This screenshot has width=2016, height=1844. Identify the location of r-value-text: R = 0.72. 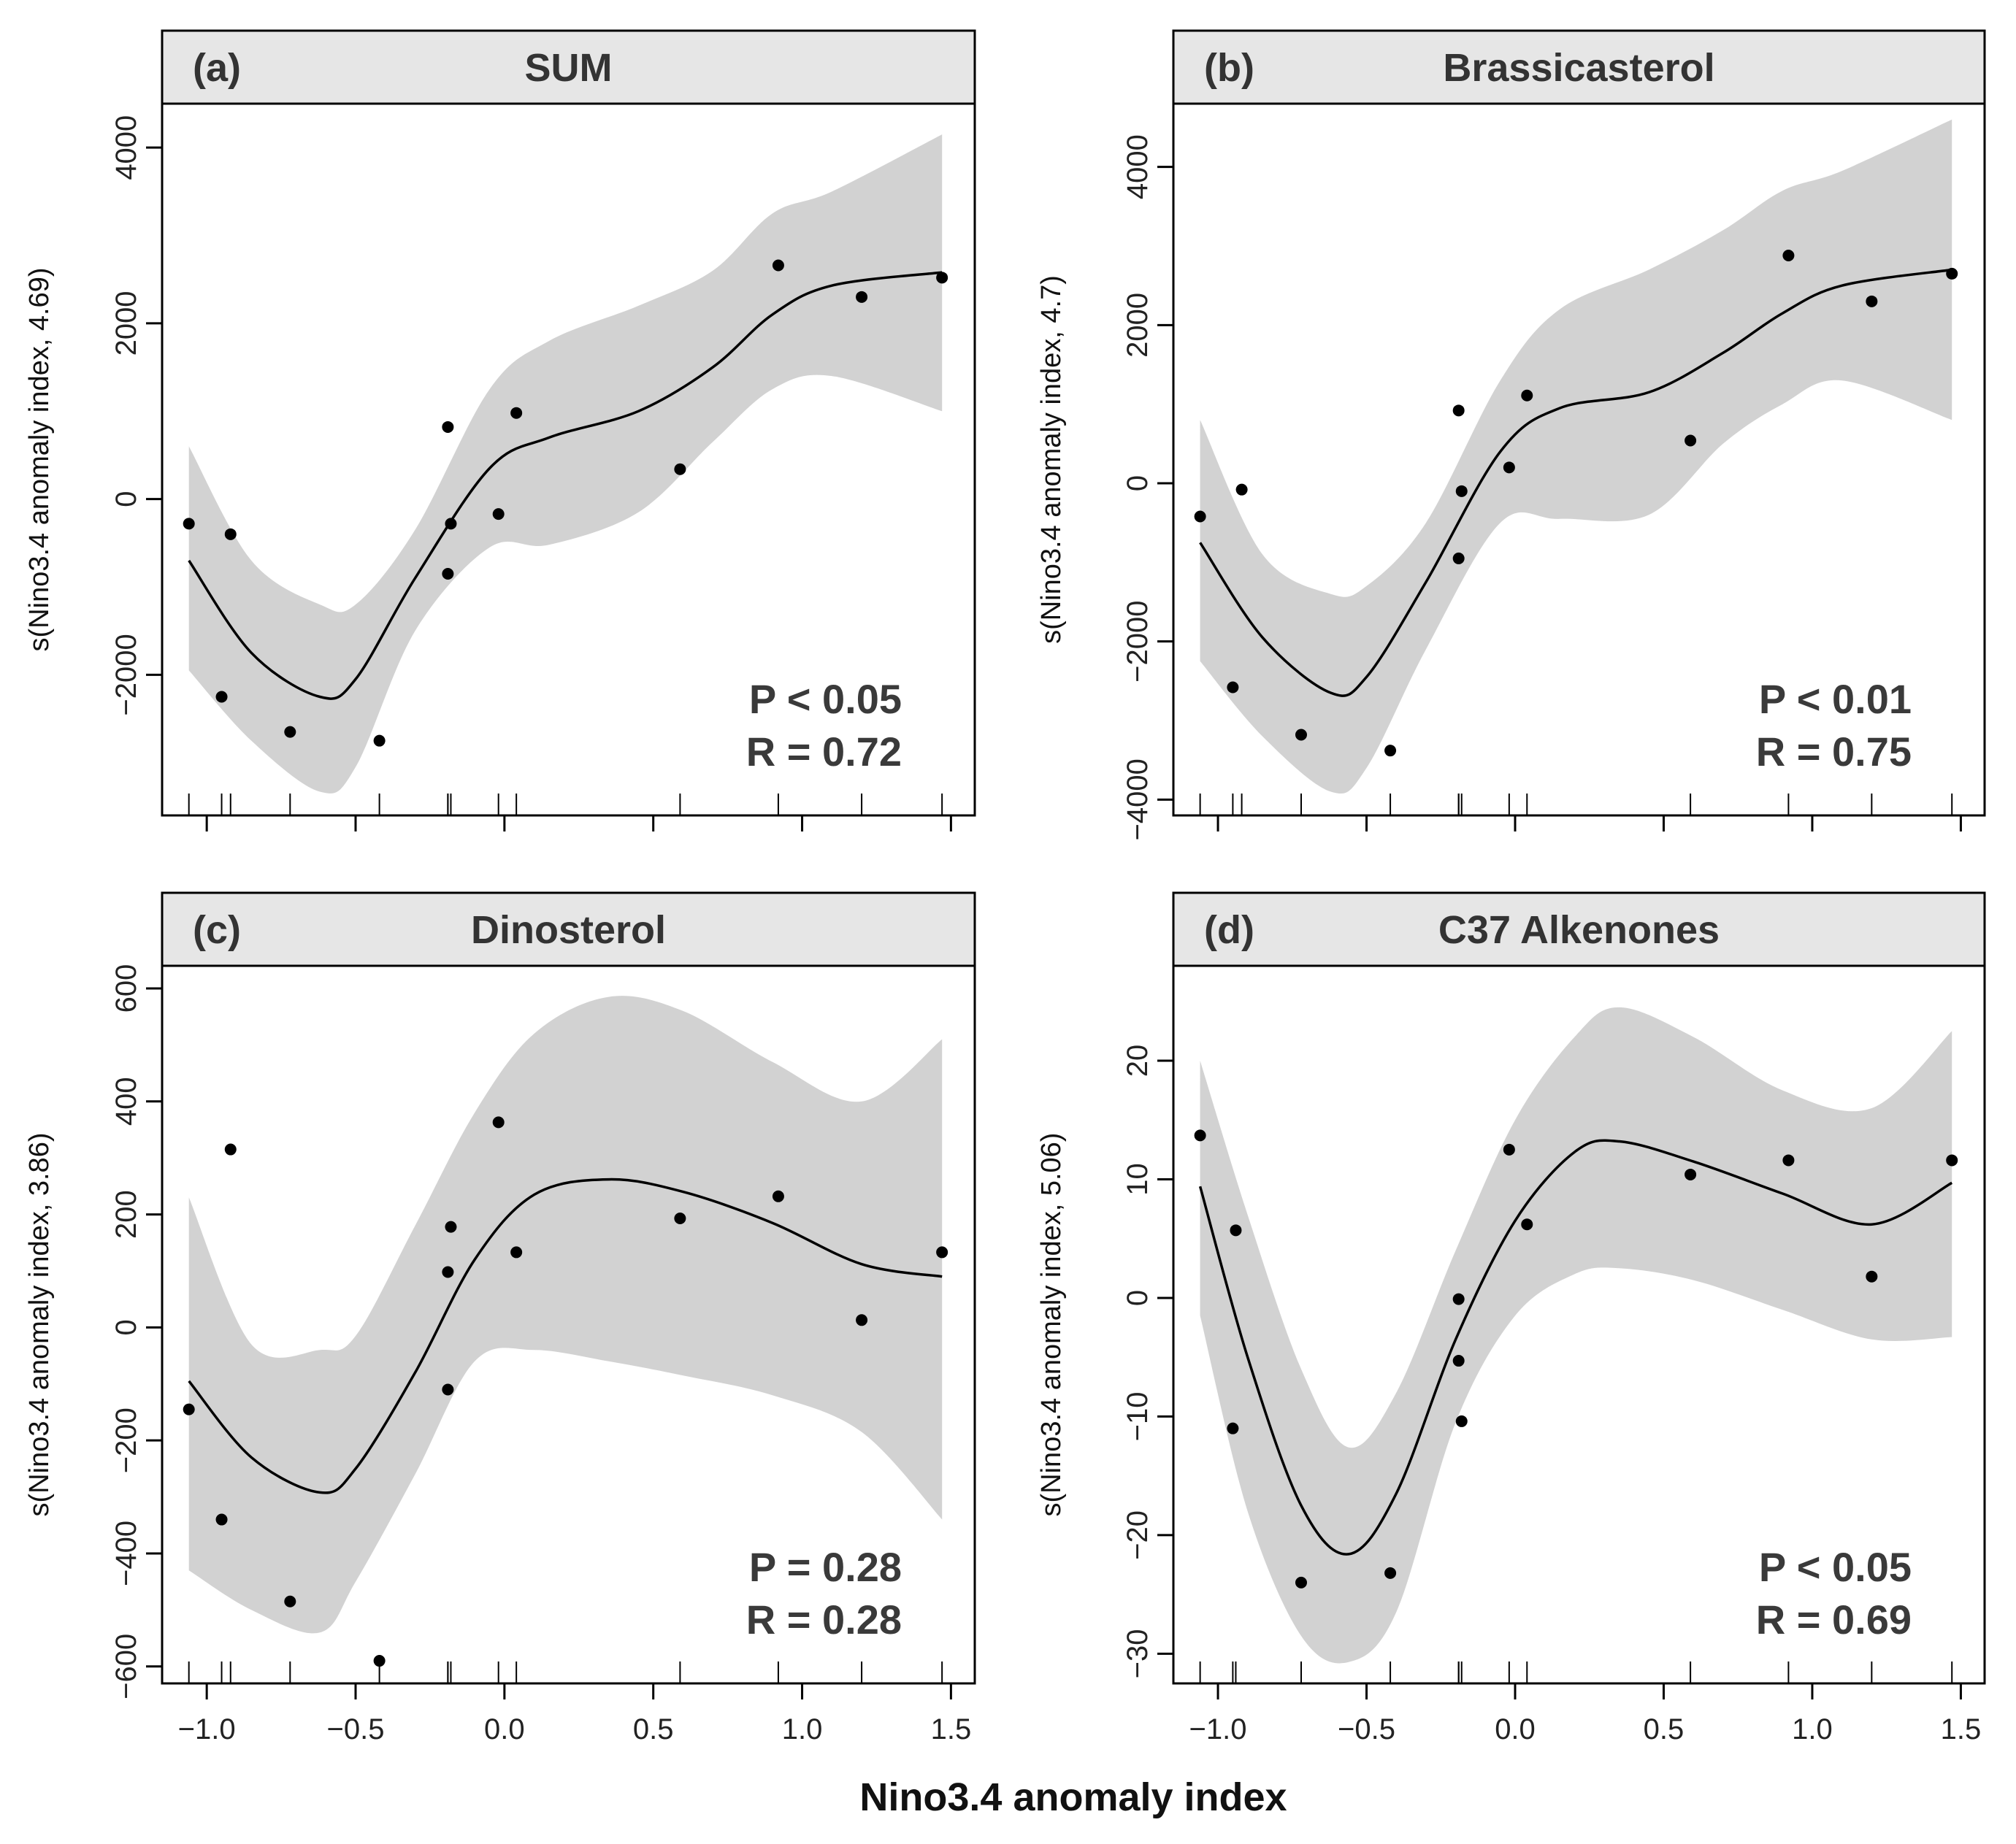
(824, 752).